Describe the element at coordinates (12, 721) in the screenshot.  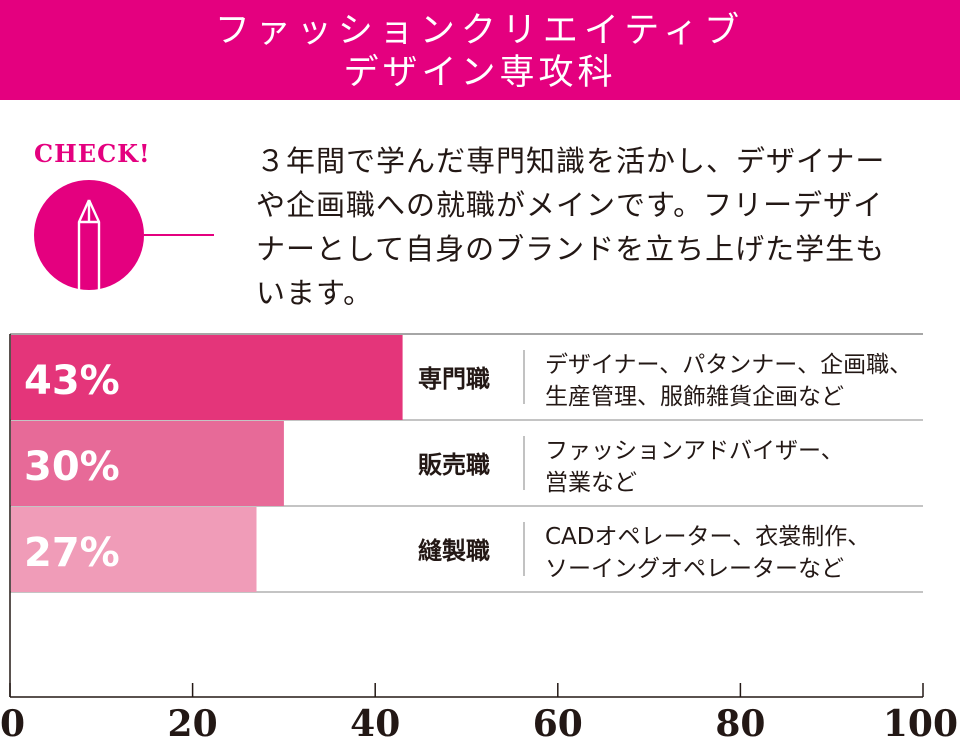
I see `x-tick-label: 0` at that location.